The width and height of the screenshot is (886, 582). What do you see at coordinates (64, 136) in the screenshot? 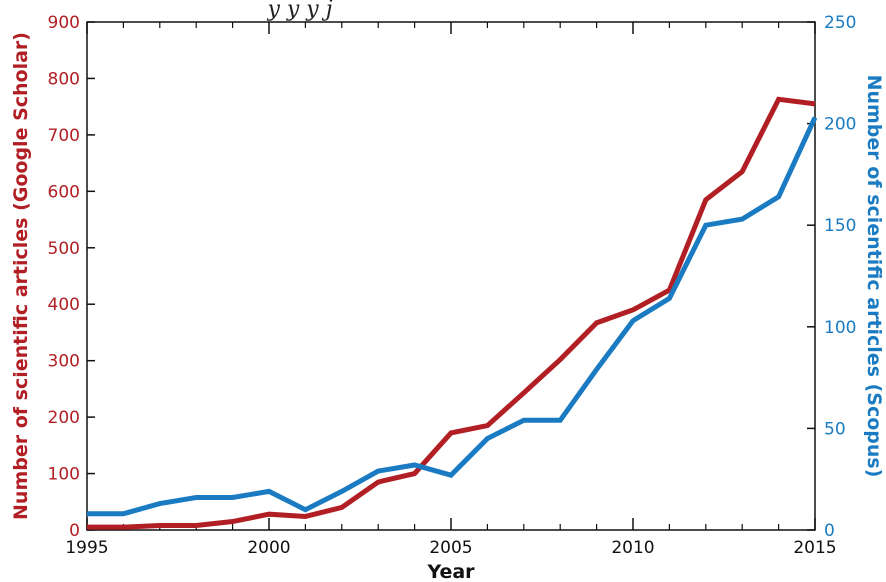
I see `y-left-tick-label: 700` at bounding box center [64, 136].